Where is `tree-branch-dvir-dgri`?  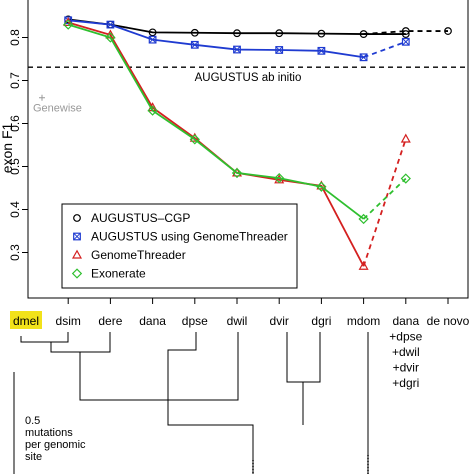
tree-branch-dvir-dgri is located at coordinates (303, 357).